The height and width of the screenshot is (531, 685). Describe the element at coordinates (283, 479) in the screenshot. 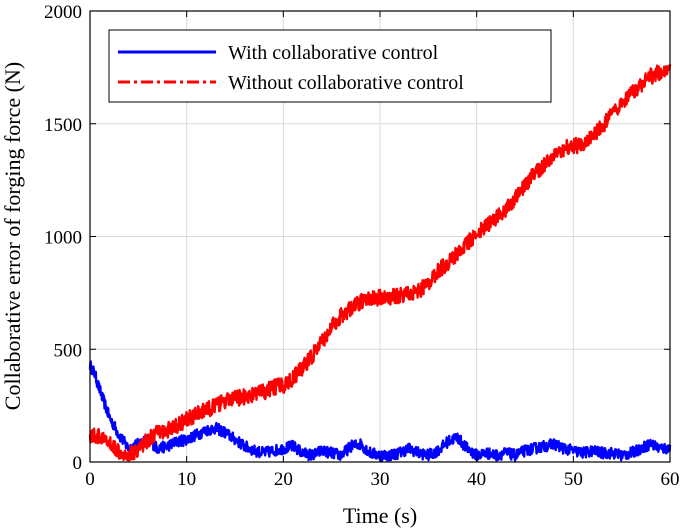

I see `x-tick-label: 20` at that location.